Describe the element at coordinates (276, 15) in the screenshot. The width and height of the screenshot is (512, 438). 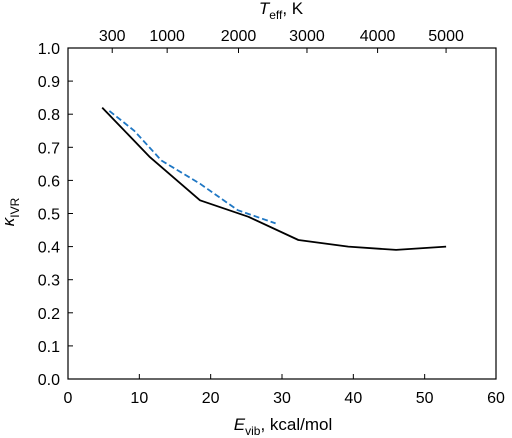
I see `top-axis-title-sub: eff` at that location.